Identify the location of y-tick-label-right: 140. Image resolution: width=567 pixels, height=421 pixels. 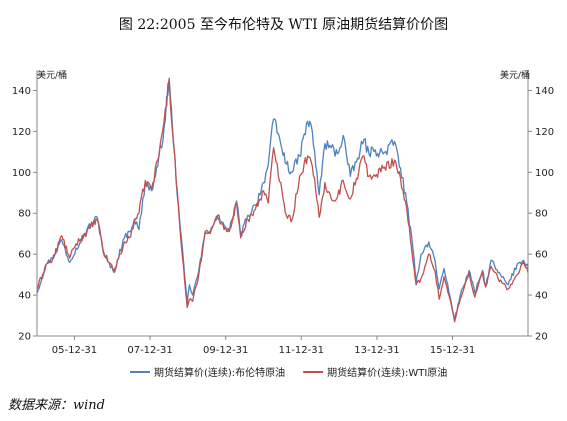
(544, 91).